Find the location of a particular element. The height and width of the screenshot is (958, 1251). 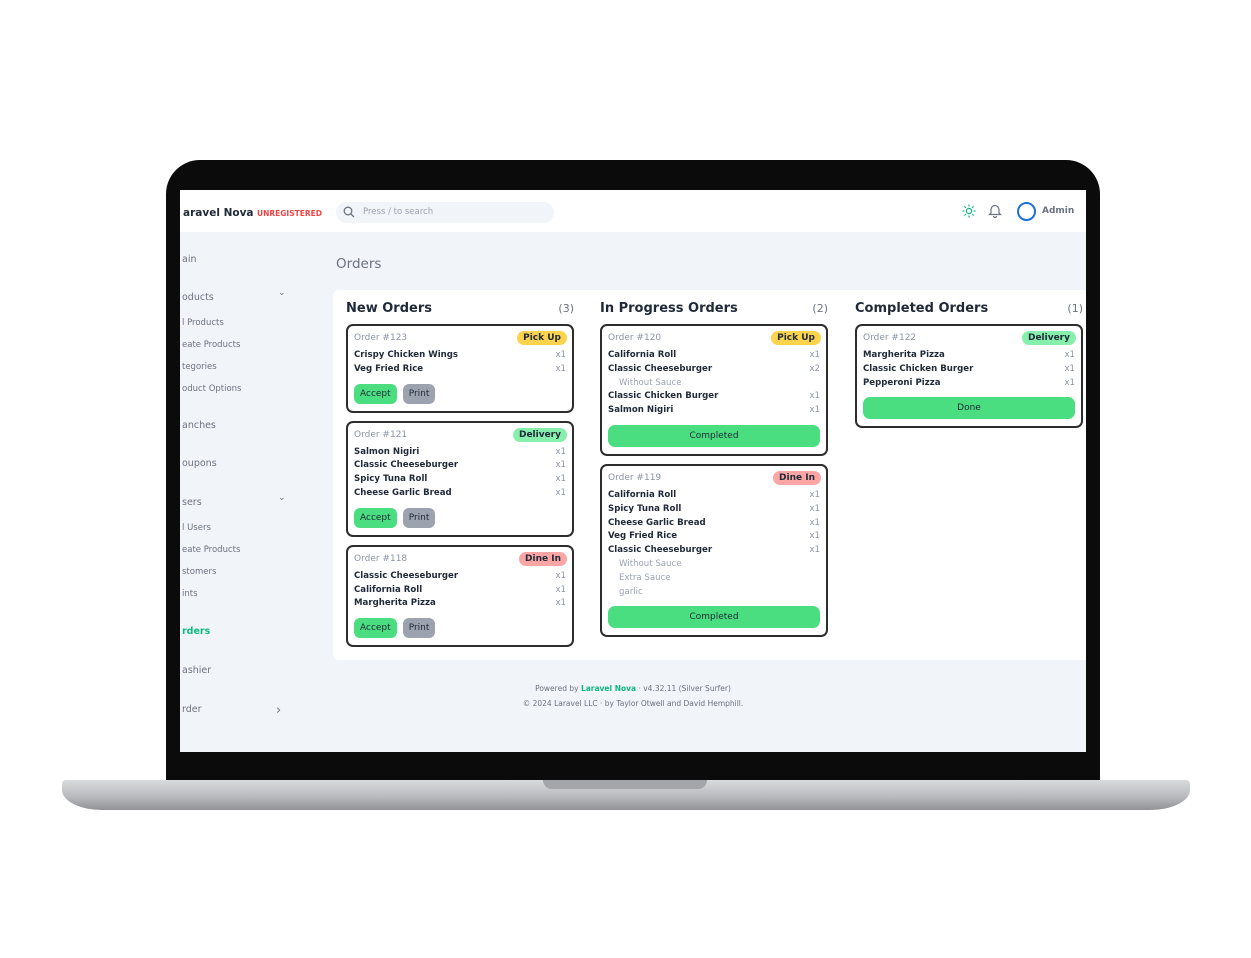

item-name: Classic Chicken Burger is located at coordinates (663, 396).